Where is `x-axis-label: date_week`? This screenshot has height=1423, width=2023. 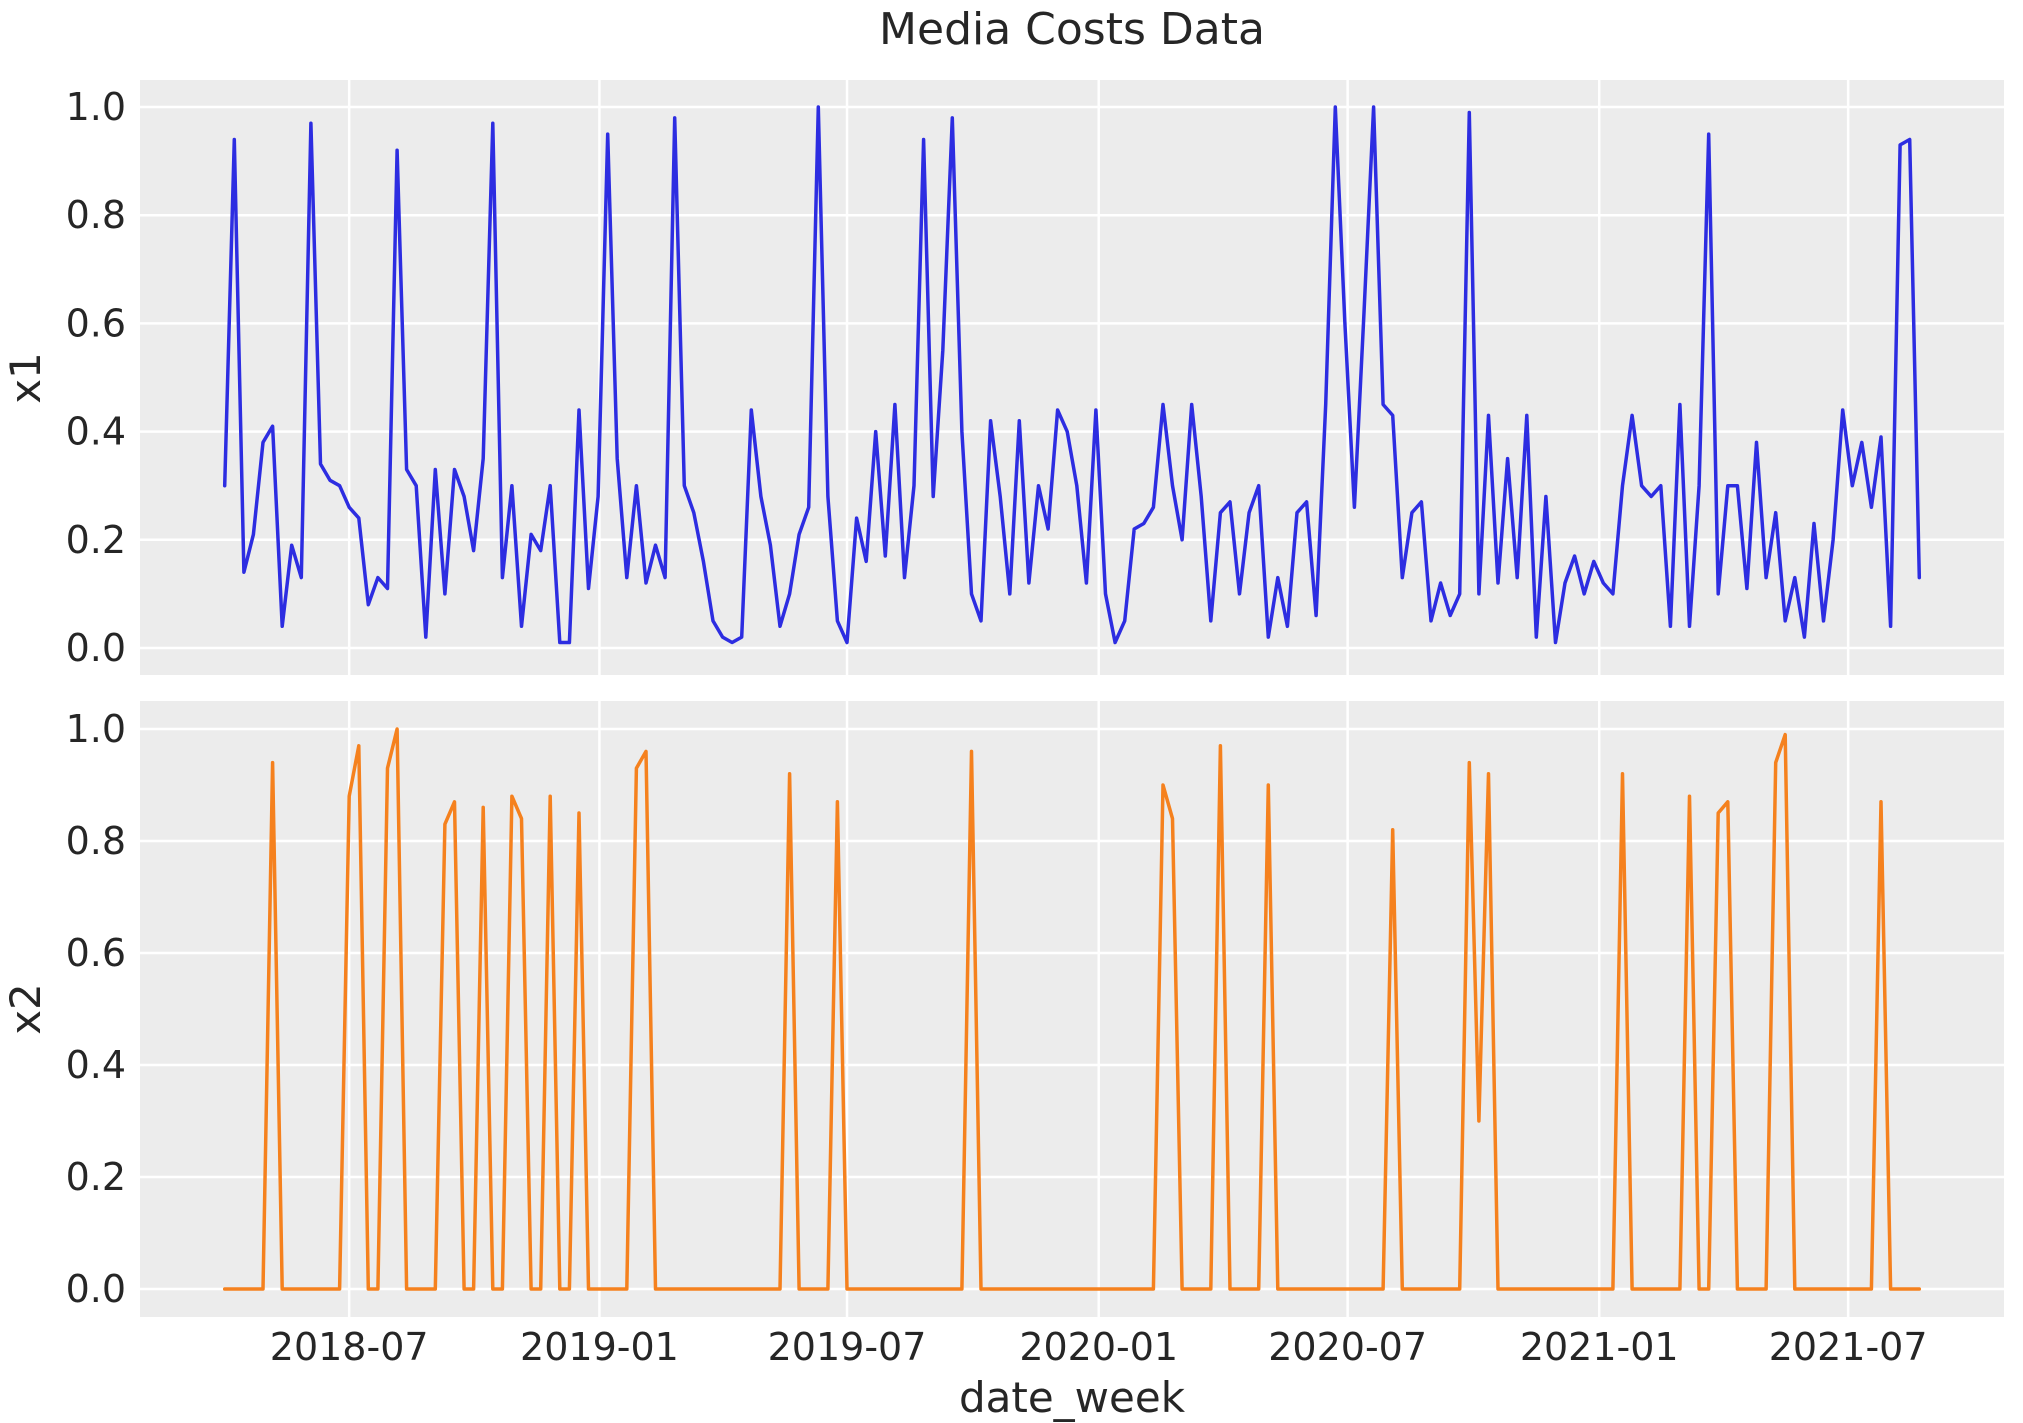
x-axis-label: date_week is located at coordinates (1072, 1397).